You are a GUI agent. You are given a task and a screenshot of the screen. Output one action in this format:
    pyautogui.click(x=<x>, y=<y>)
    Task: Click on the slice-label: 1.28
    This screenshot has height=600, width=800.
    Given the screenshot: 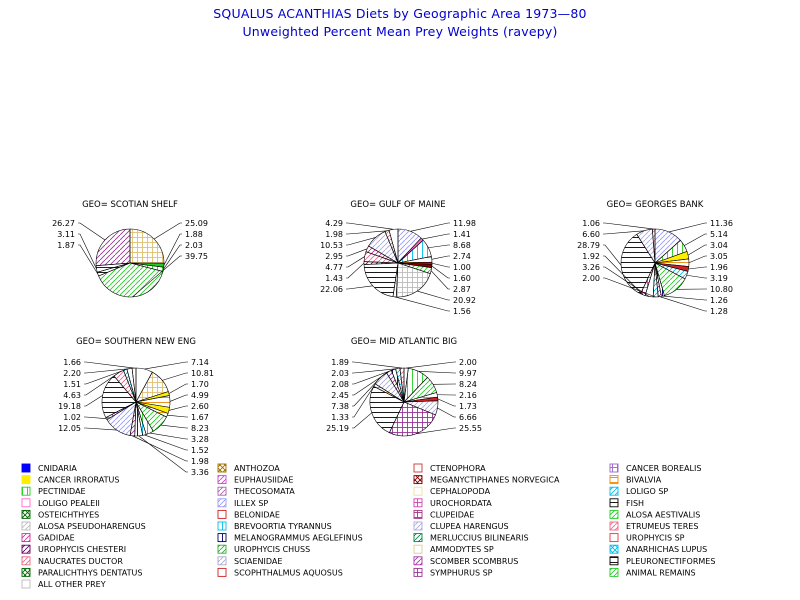 What is the action you would take?
    pyautogui.click(x=719, y=311)
    